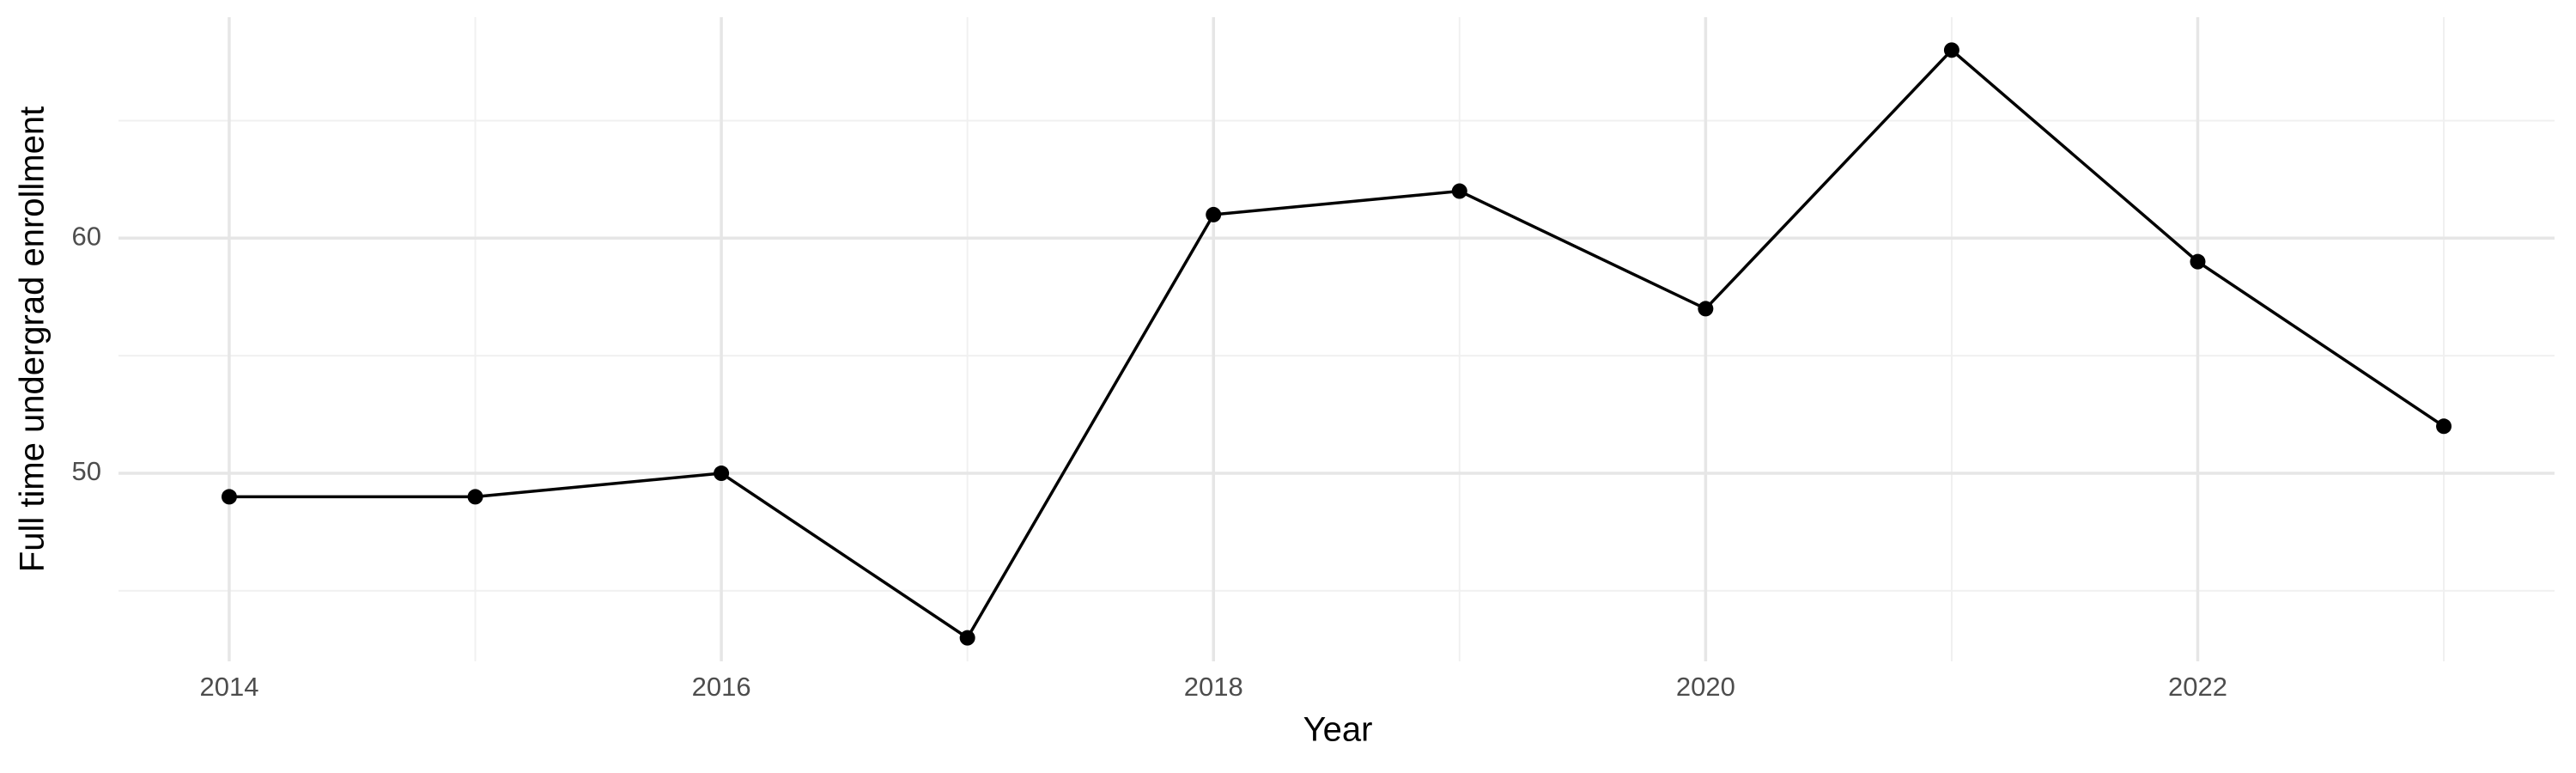 This screenshot has height=773, width=2576. What do you see at coordinates (1705, 687) in the screenshot?
I see `x-tick-label: 2020` at bounding box center [1705, 687].